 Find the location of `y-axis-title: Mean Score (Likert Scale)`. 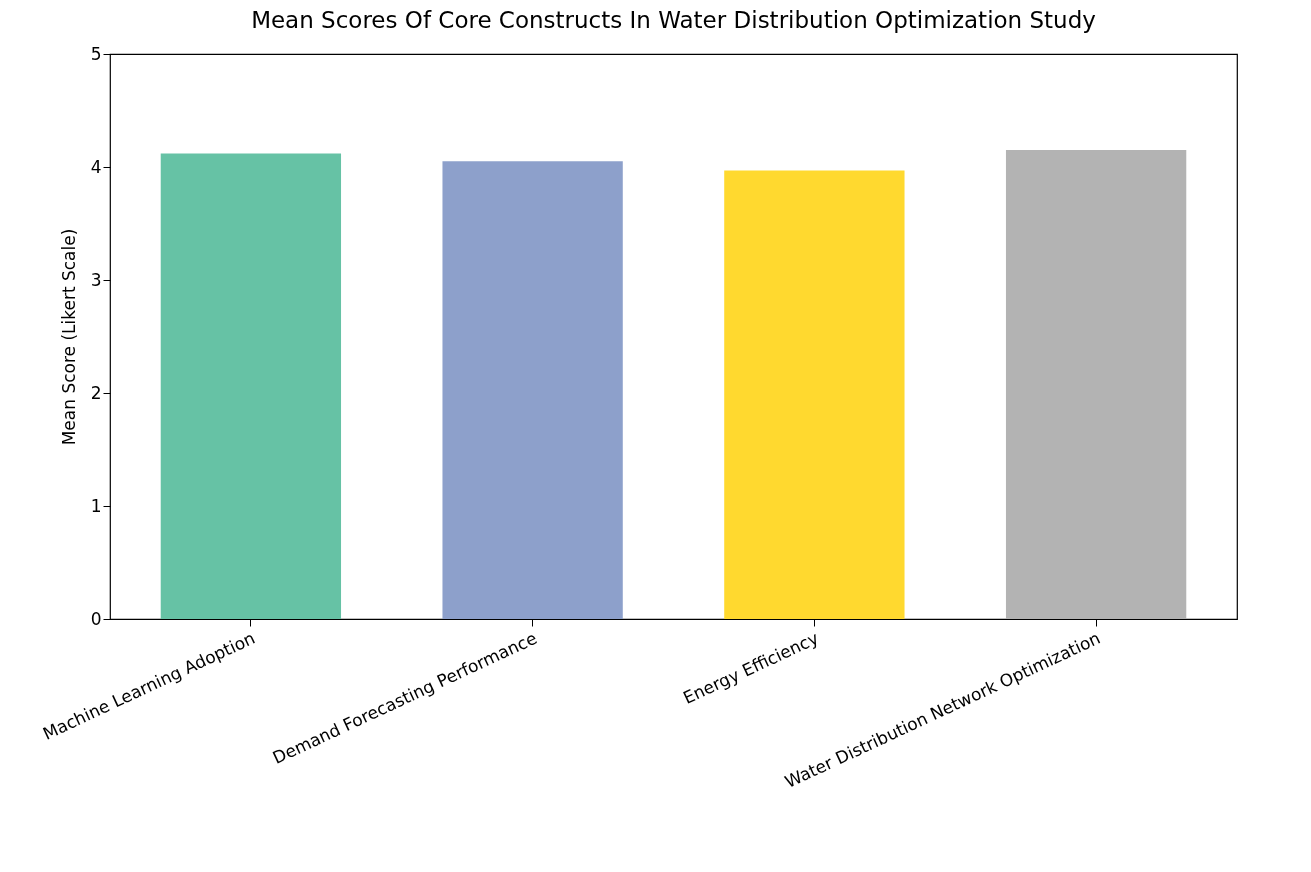

y-axis-title: Mean Score (Likert Scale) is located at coordinates (68, 337).